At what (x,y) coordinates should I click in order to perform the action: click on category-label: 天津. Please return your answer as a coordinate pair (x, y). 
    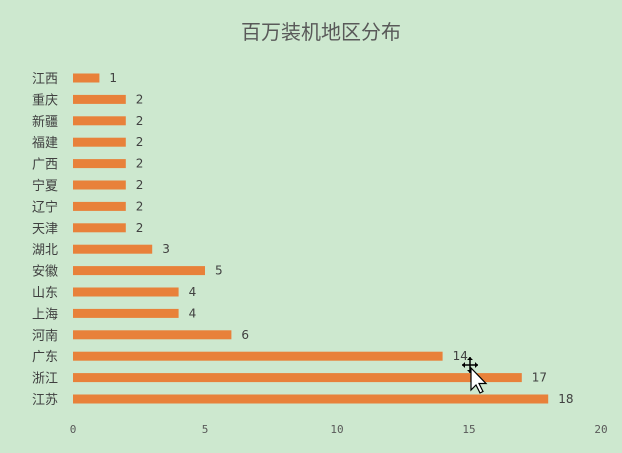
    Looking at the image, I should click on (45, 229).